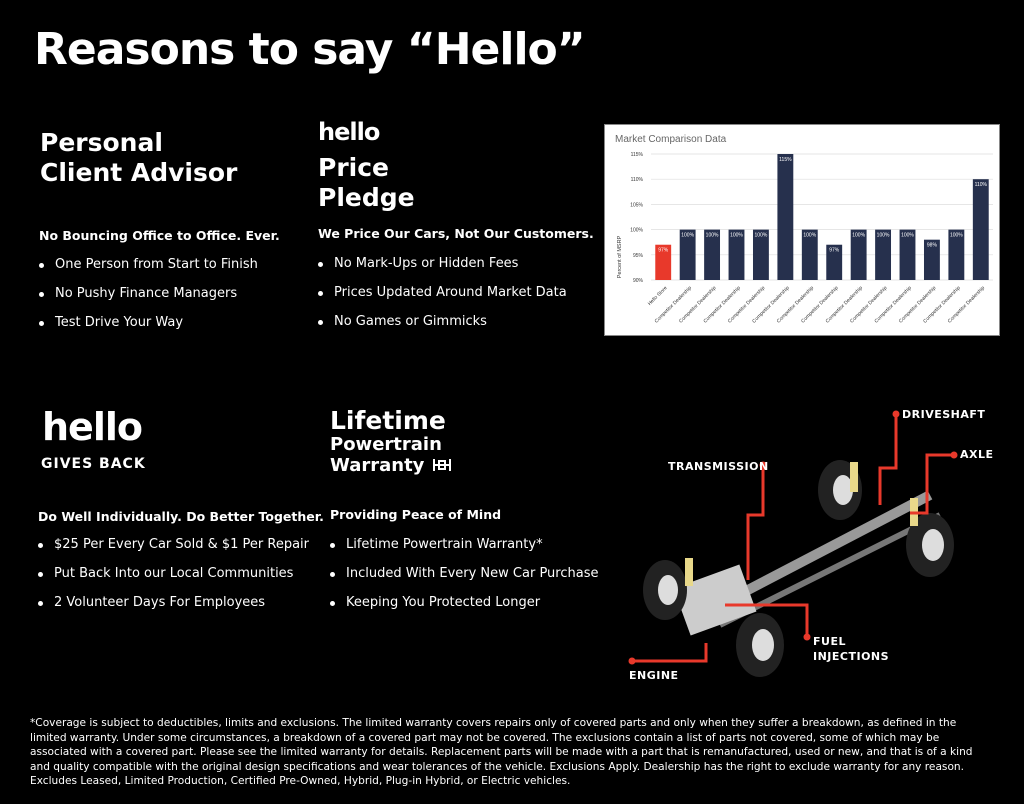 This screenshot has height=804, width=1024. I want to click on gives-back-logo: GIVES BACK, so click(93, 464).